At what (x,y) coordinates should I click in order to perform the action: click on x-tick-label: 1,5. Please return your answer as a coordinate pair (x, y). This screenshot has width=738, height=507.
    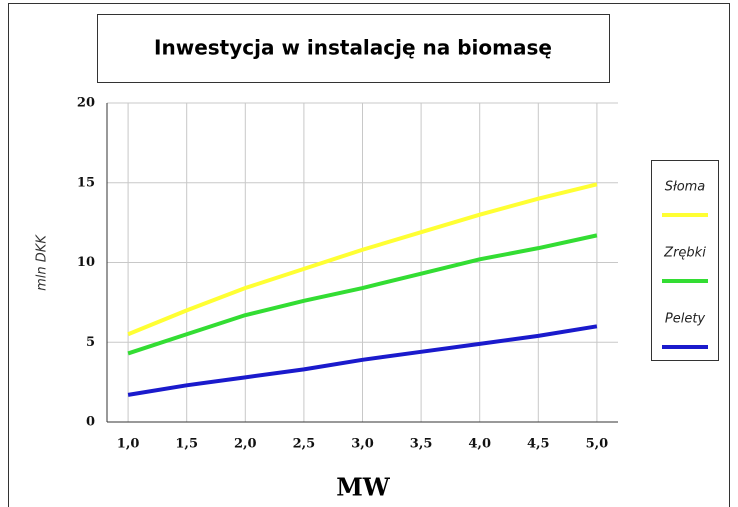
    Looking at the image, I should click on (186, 444).